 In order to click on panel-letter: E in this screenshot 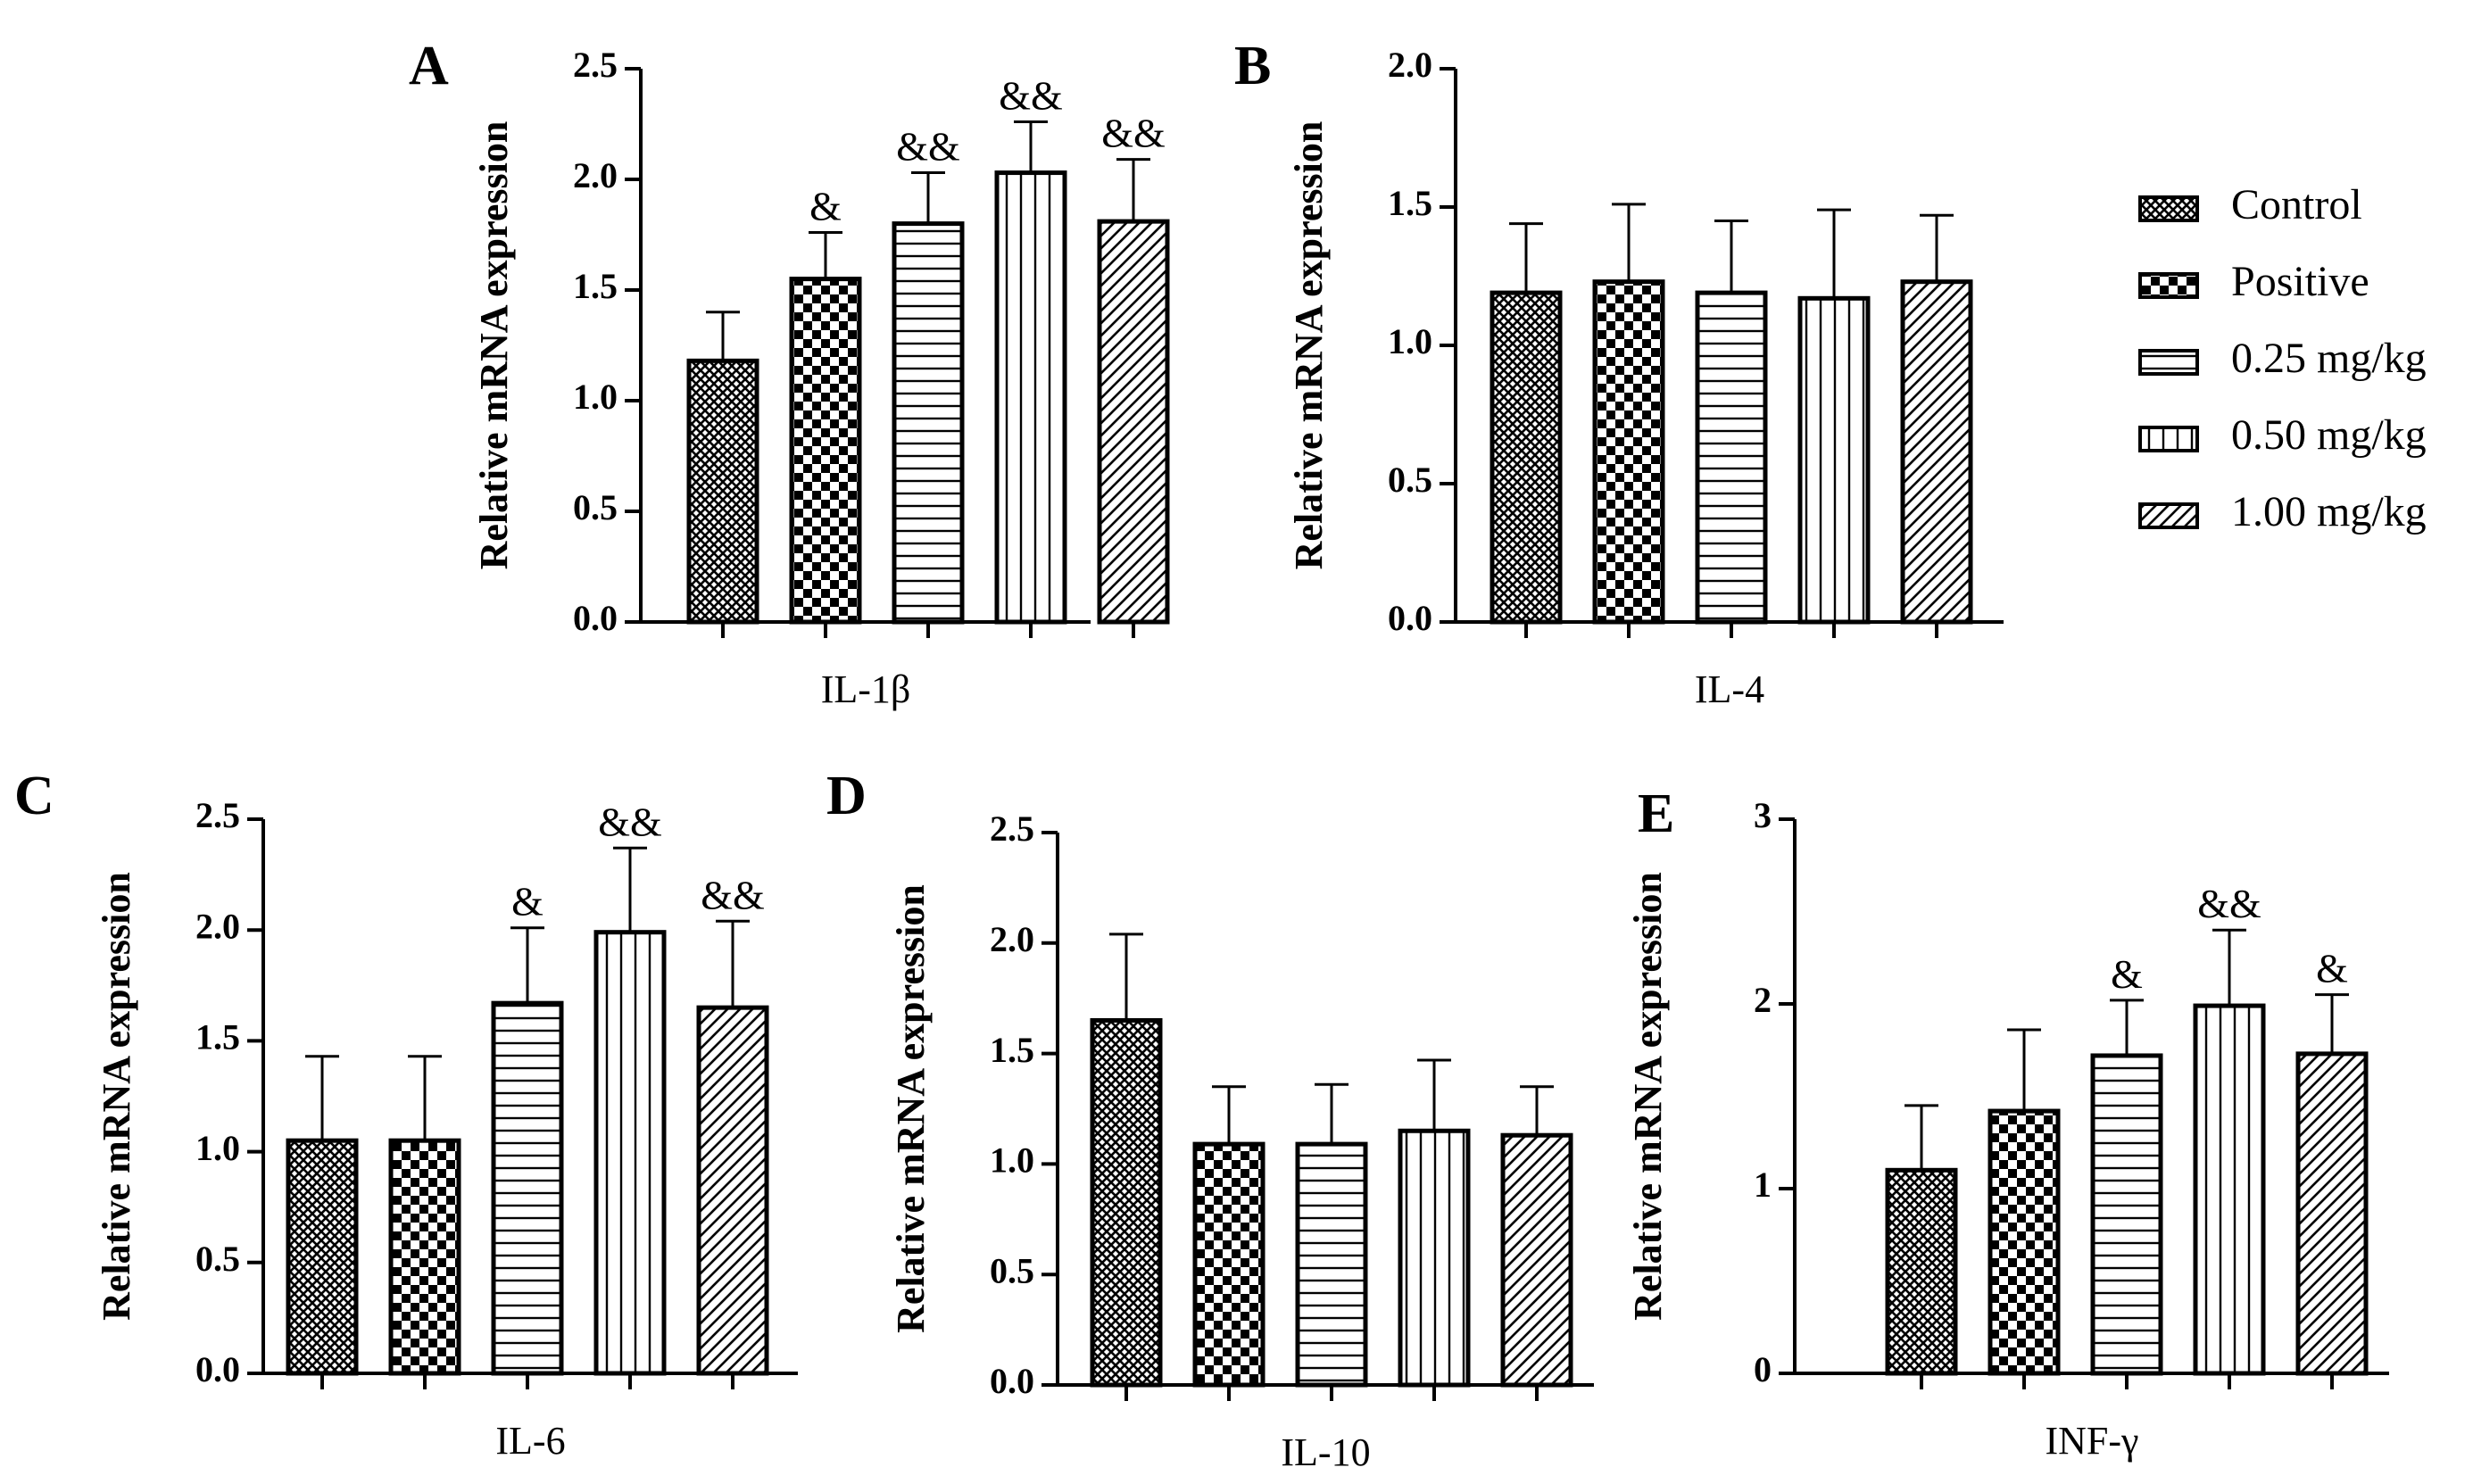, I will do `click(1656, 813)`.